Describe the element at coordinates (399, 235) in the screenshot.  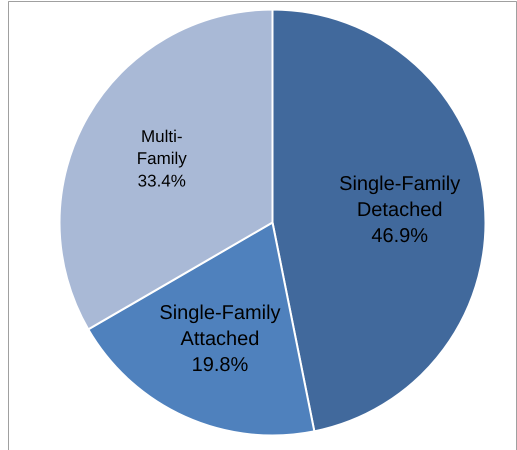
I see `data-label: 46.9%` at that location.